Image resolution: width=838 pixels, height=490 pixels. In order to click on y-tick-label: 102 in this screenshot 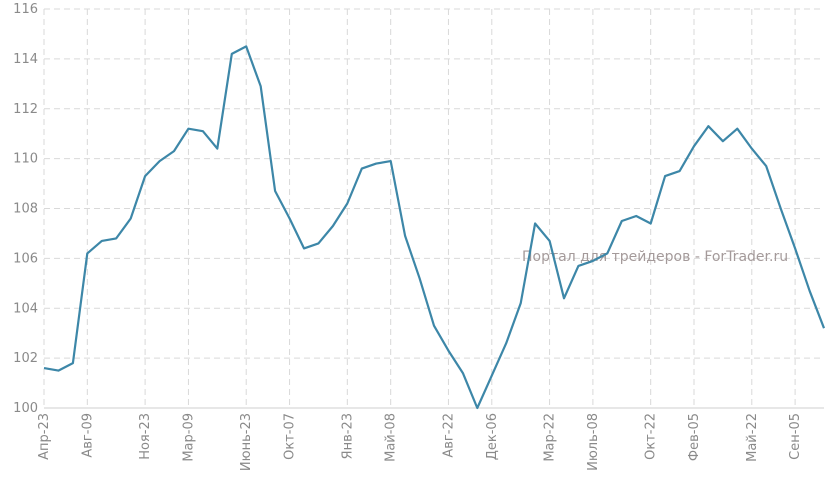, I will do `click(25, 358)`.